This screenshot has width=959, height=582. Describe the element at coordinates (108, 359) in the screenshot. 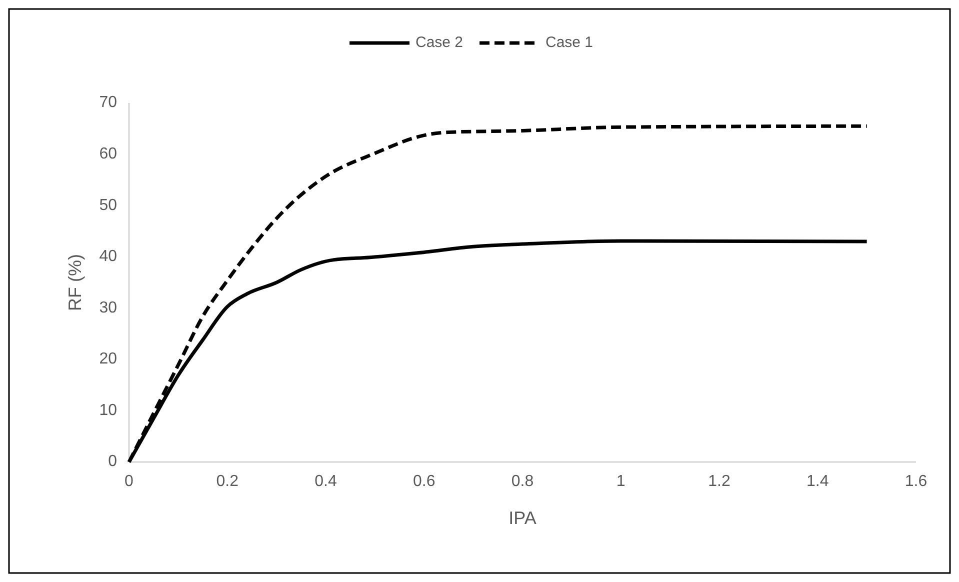

I see `y-tick-label: 20` at that location.